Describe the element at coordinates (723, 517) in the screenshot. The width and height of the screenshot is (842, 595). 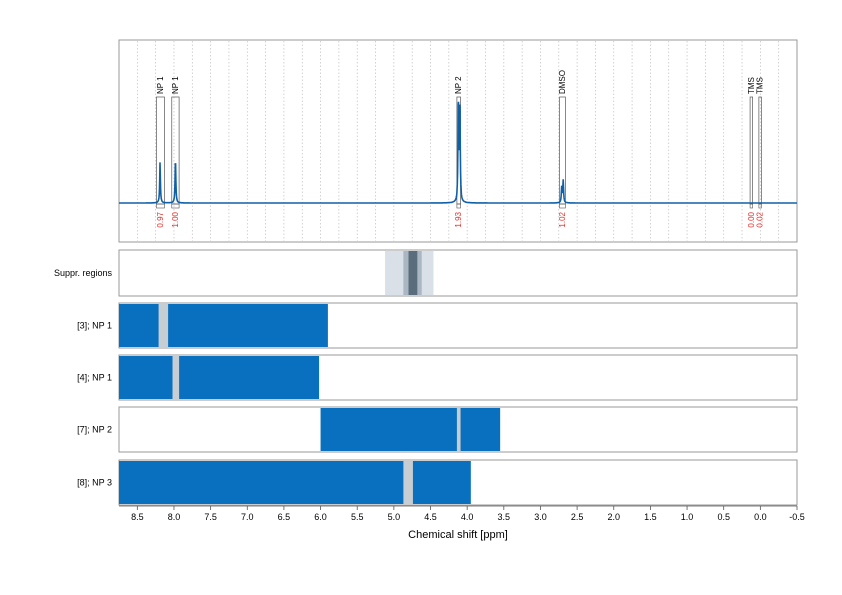
I see `x-tick-label: 0.5` at that location.